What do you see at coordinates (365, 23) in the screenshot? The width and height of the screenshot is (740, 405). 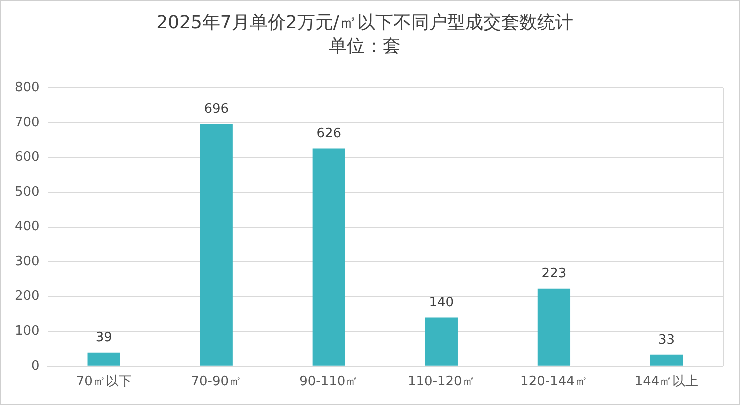 I see `chart-title: 2025年7月单价2万元/㎡以下不同户型成交套数统计` at bounding box center [365, 23].